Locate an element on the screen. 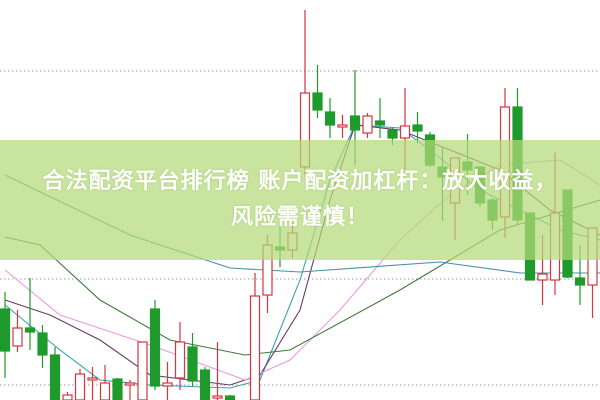 The width and height of the screenshot is (600, 400). banner-line-1: 合法配资平台排行榜 账户配资加杠杆：放大收益， is located at coordinates (300, 181).